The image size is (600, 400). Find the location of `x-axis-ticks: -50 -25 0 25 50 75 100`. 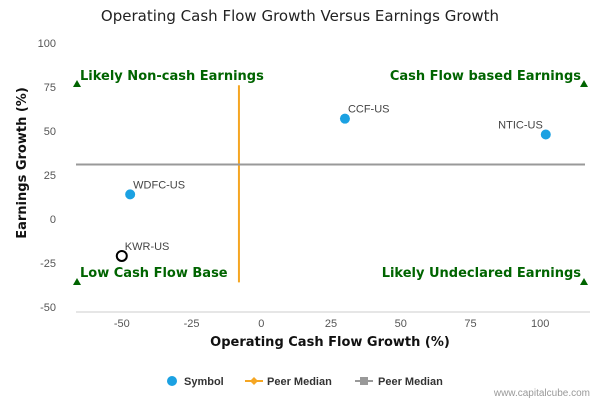

x-axis-ticks: -50 -25 0 25 50 75 100 is located at coordinates (332, 324).